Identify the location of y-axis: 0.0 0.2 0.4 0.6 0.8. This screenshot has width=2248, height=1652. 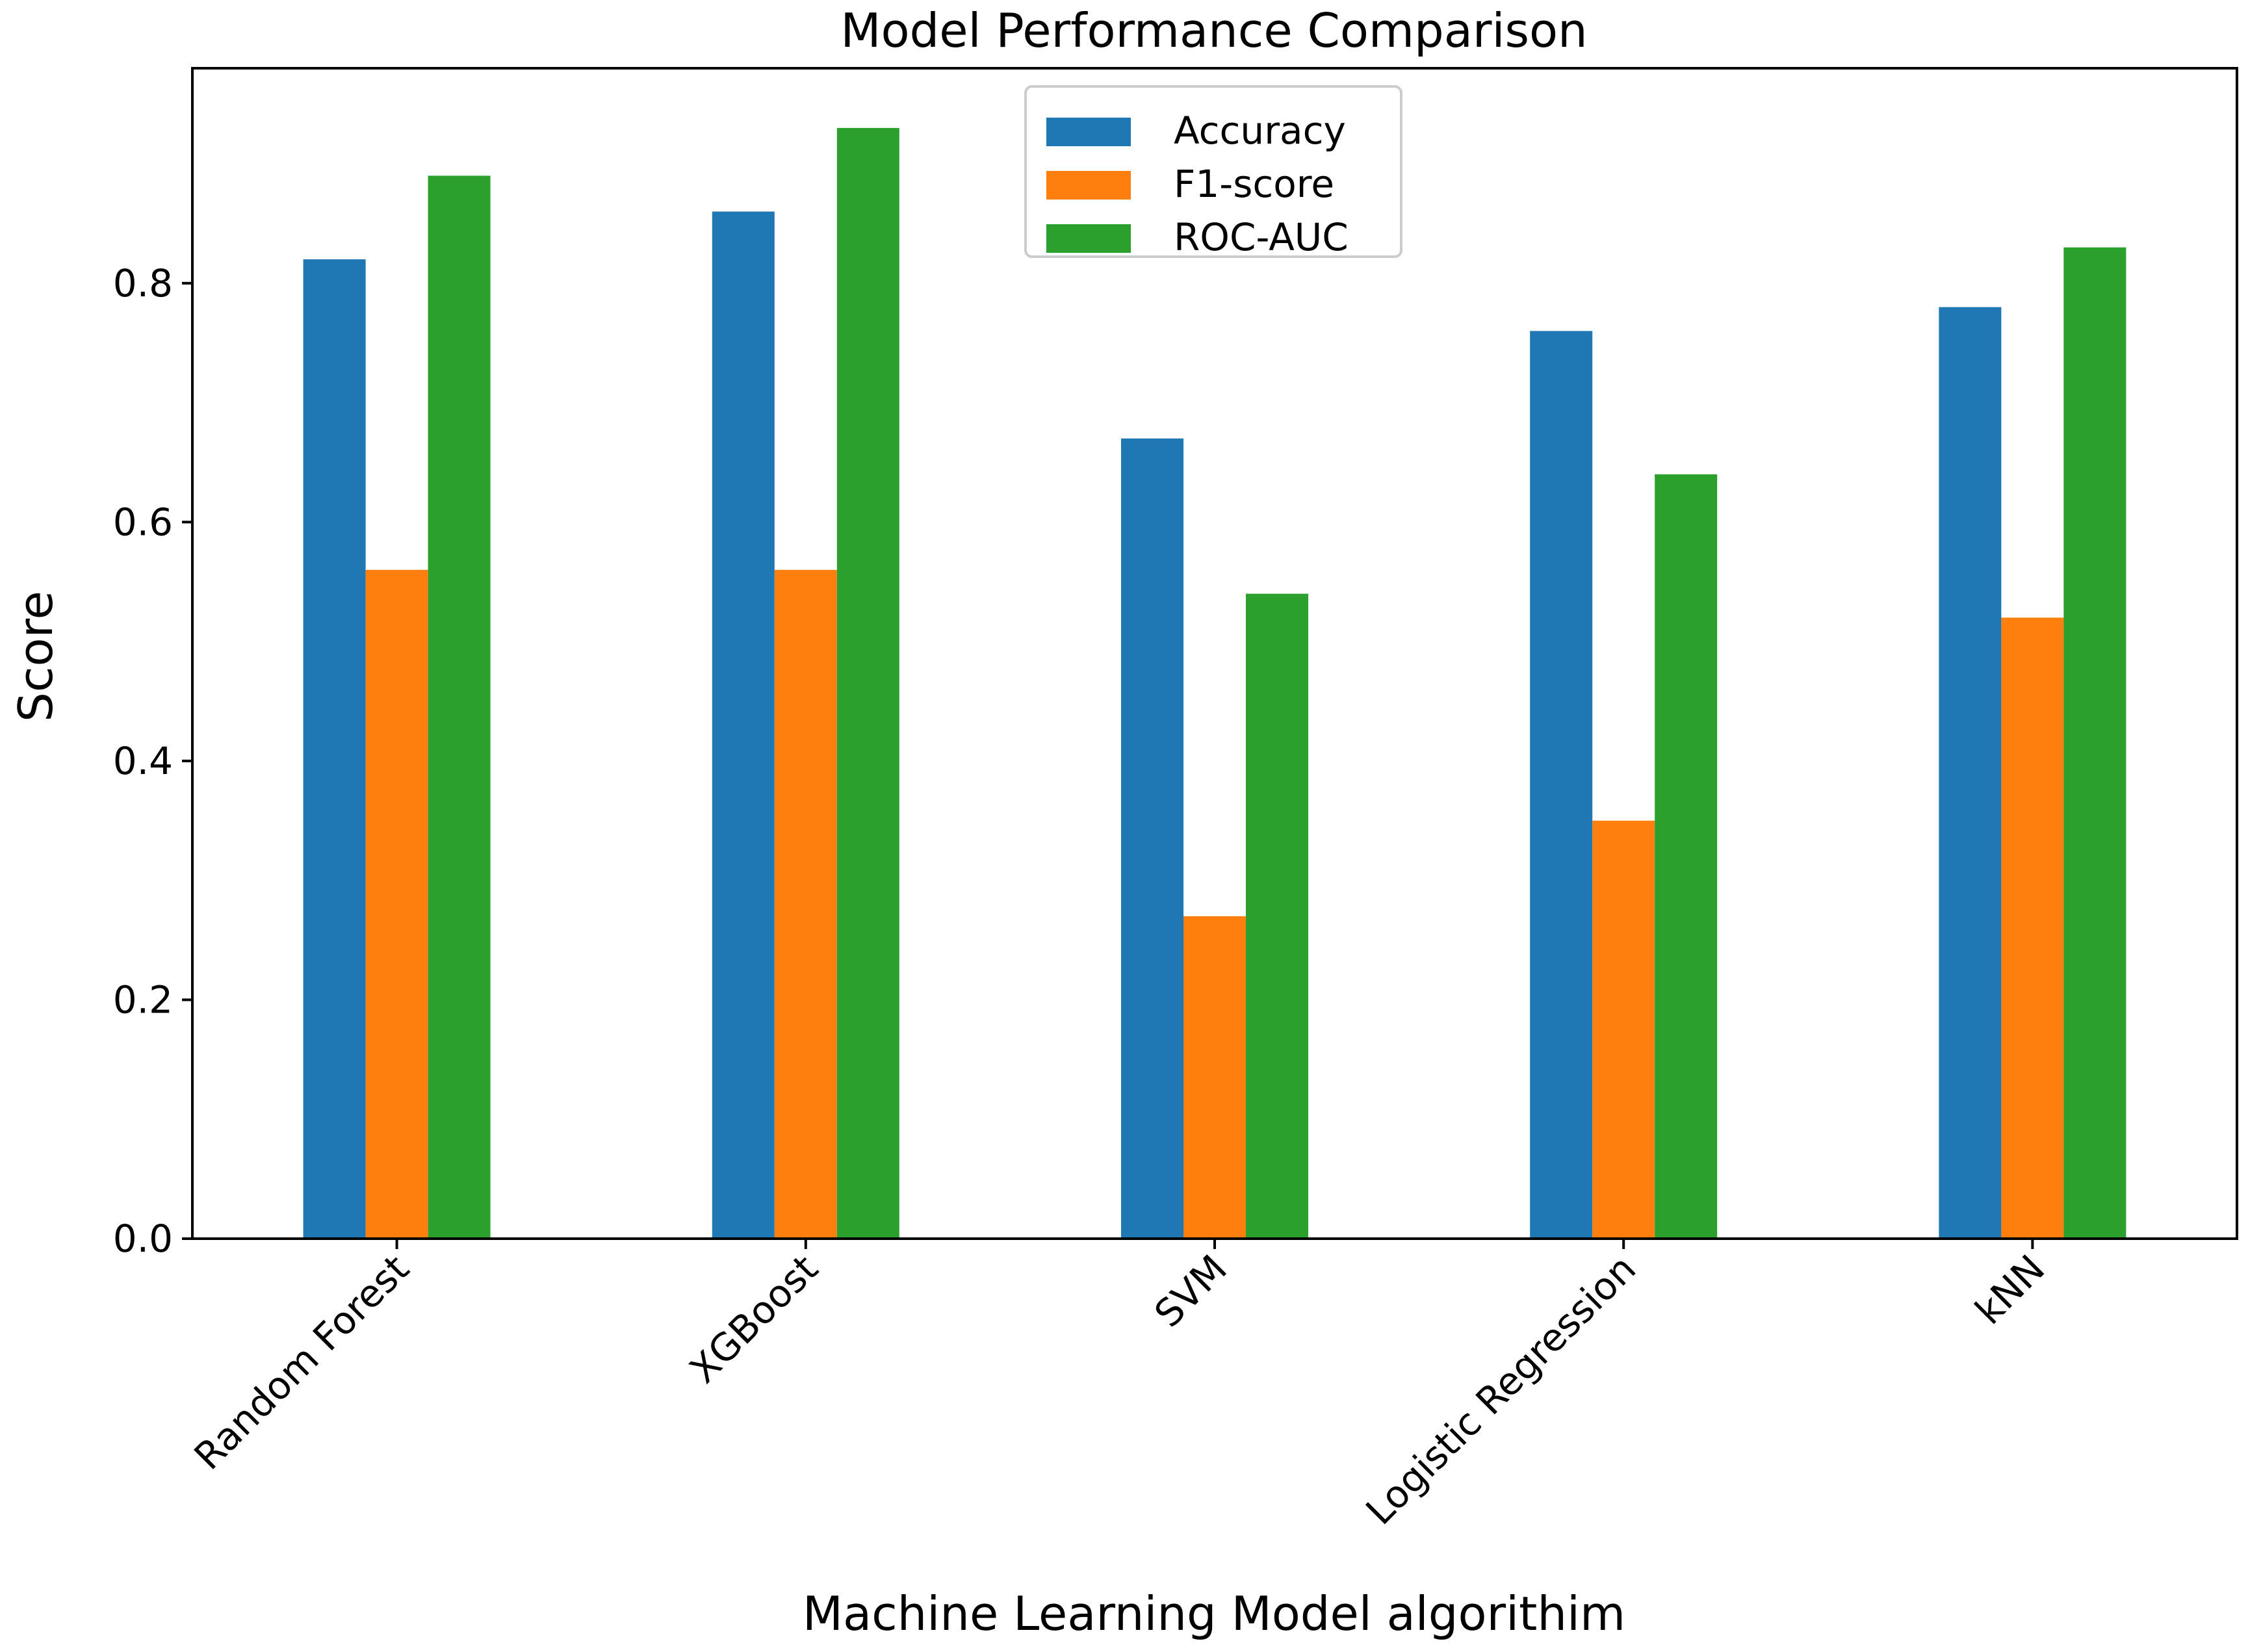
(152, 761).